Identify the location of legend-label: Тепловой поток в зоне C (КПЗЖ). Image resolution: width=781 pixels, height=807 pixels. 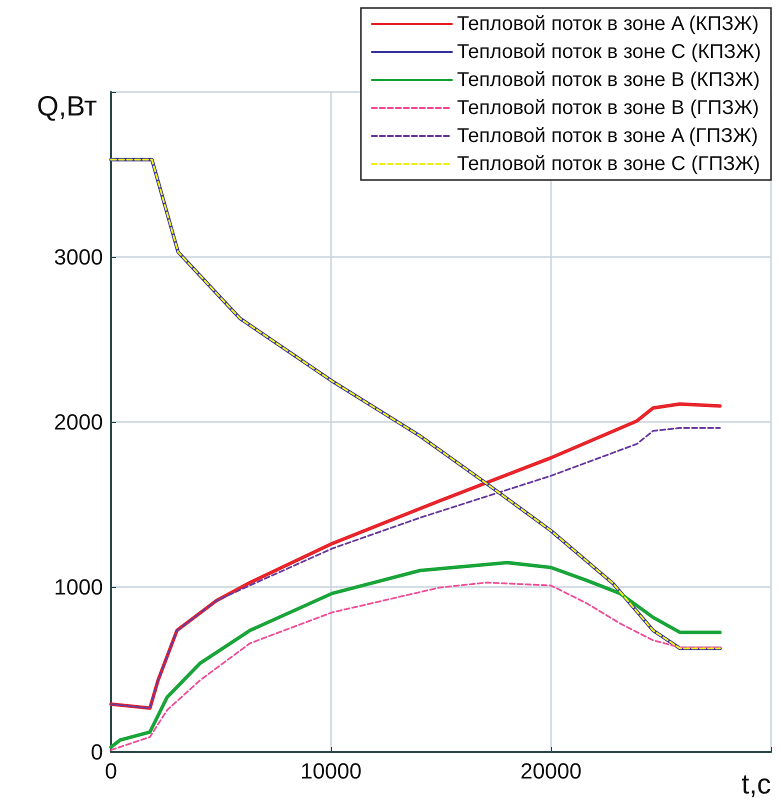
(608, 52).